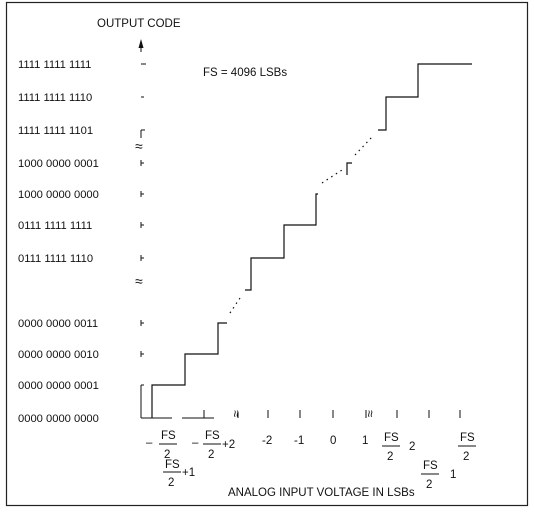 The width and height of the screenshot is (535, 512). What do you see at coordinates (333, 441) in the screenshot?
I see `x-label-zero: 0` at bounding box center [333, 441].